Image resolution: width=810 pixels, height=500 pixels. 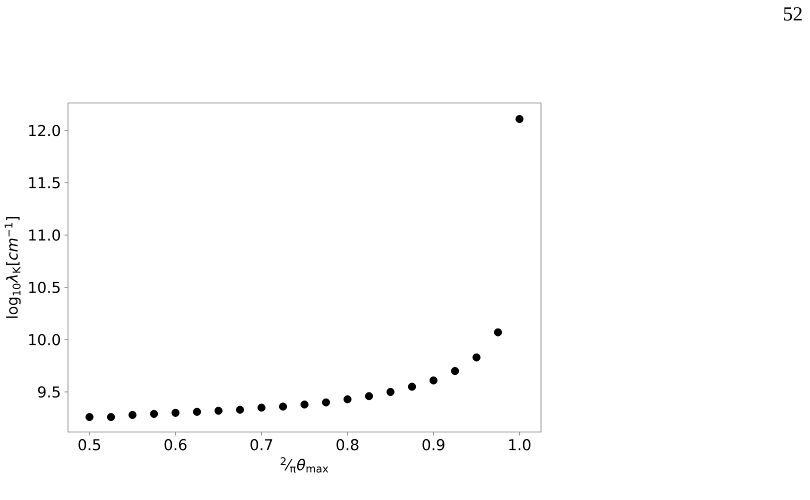 I want to click on y-tick-label: 10.0, so click(x=44, y=340).